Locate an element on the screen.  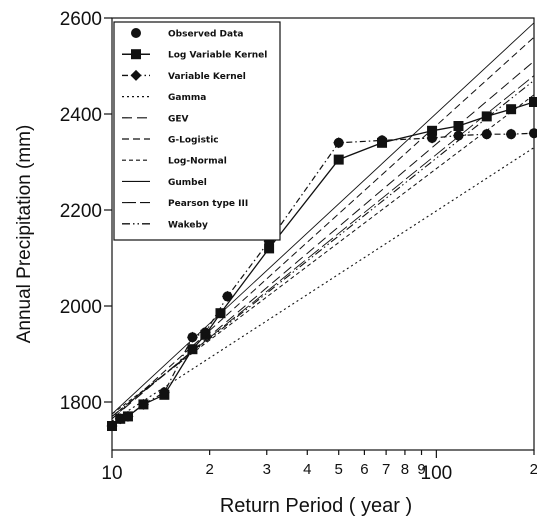
legend-item-log-variable-kernel: Log Variable Kernel is located at coordinates (194, 55).